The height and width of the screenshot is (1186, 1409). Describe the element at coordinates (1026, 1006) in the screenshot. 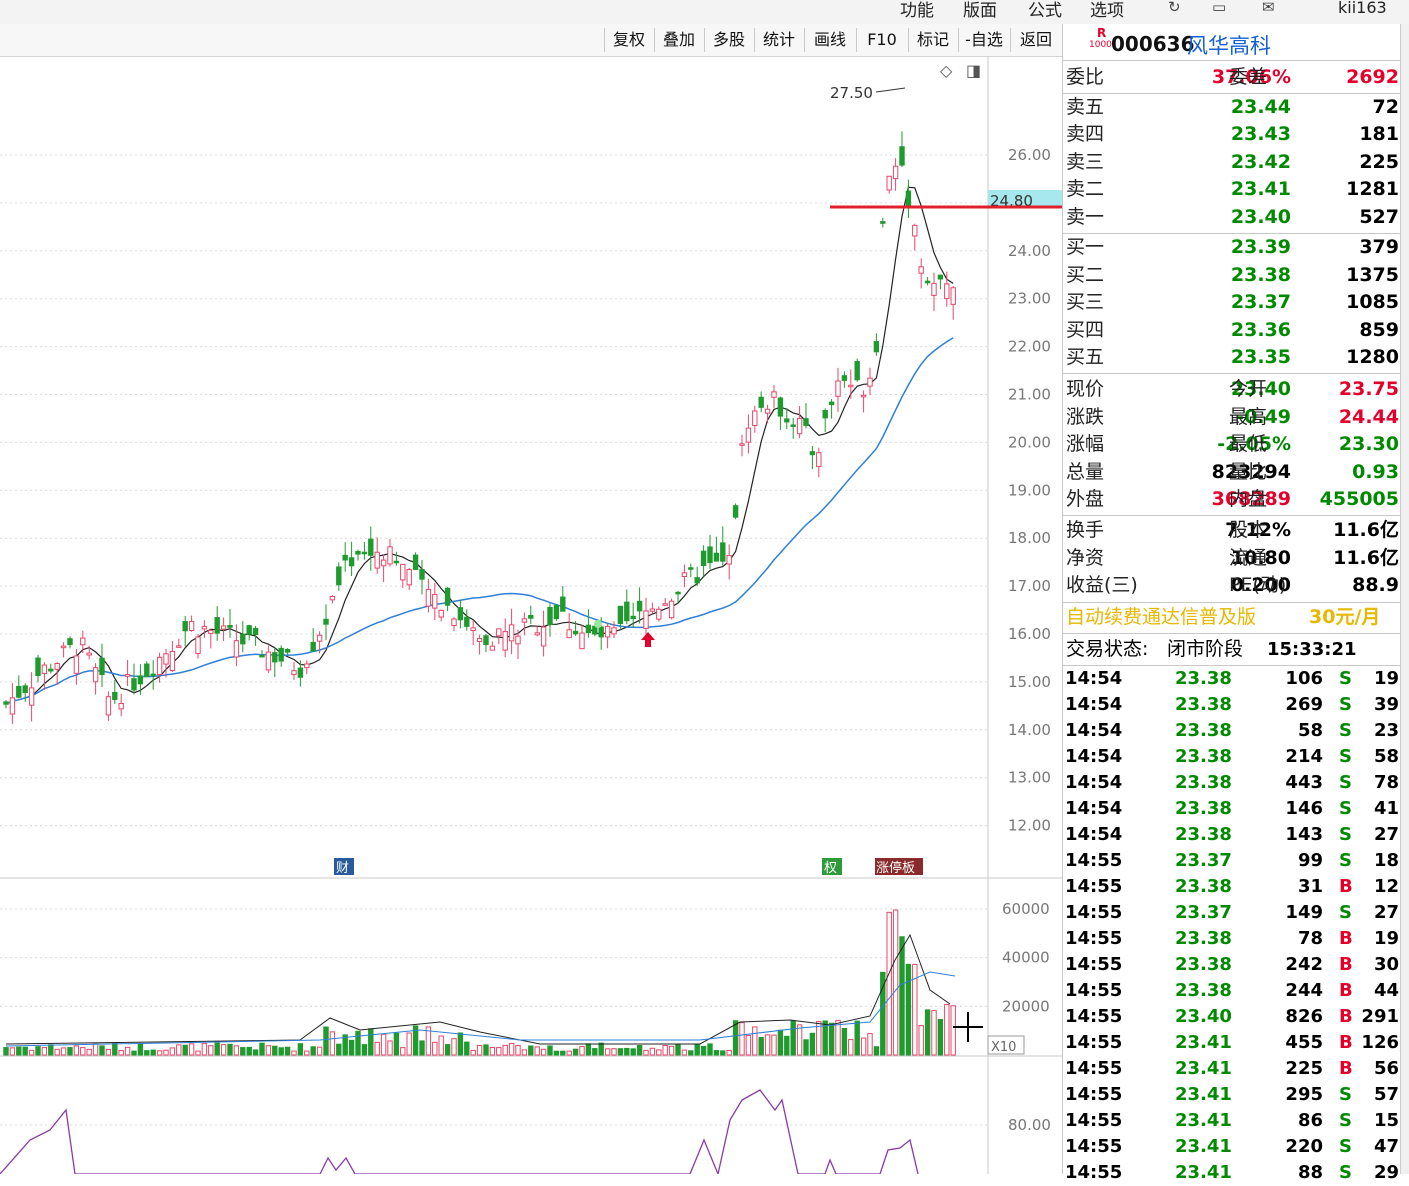

I see `volume-tick-label: 20000` at that location.